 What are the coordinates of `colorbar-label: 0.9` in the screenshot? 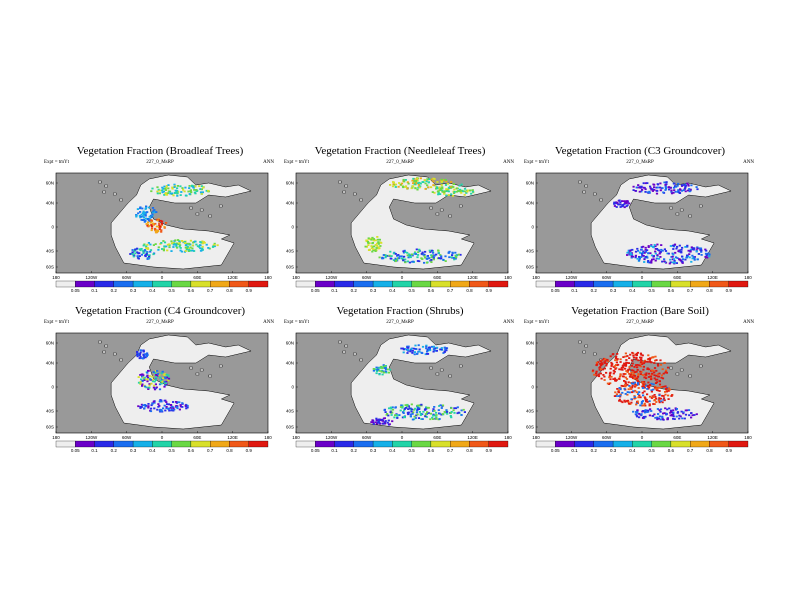 It's located at (489, 290).